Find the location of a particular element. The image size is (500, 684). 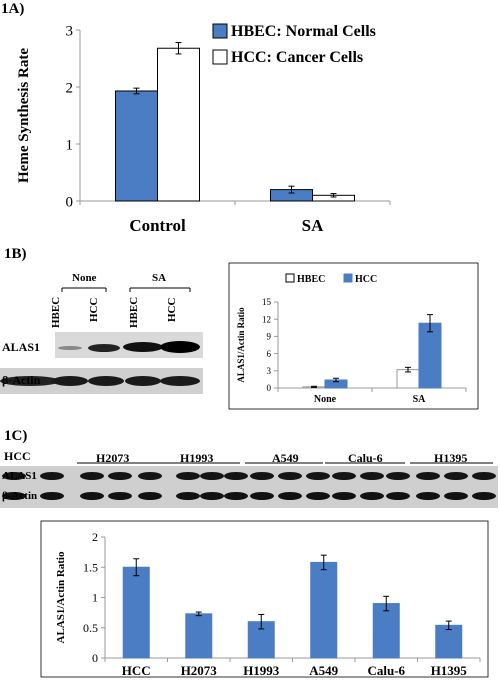

blot-c-row-actin: β-Actin is located at coordinates (20, 496).